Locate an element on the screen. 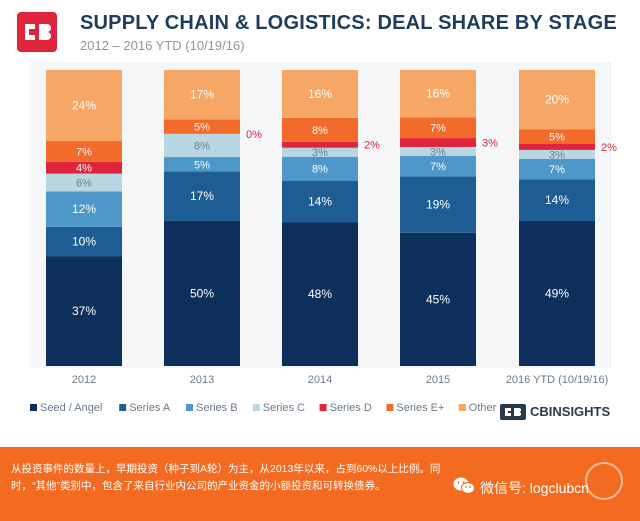  legend-label: Series D is located at coordinates (351, 408).